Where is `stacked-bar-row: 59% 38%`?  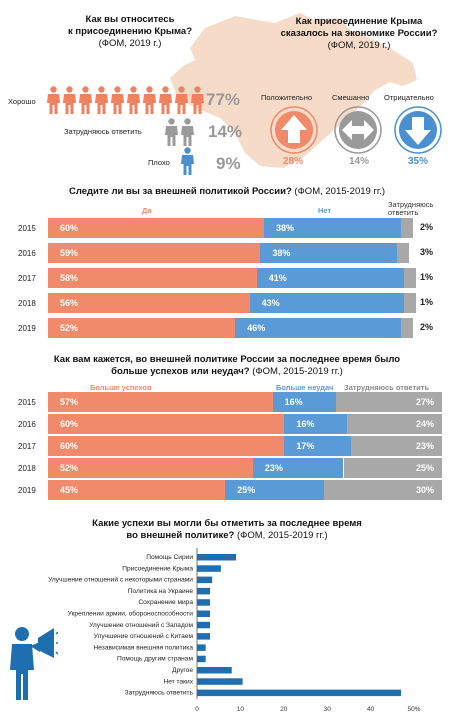 stacked-bar-row: 59% 38% is located at coordinates (229, 253).